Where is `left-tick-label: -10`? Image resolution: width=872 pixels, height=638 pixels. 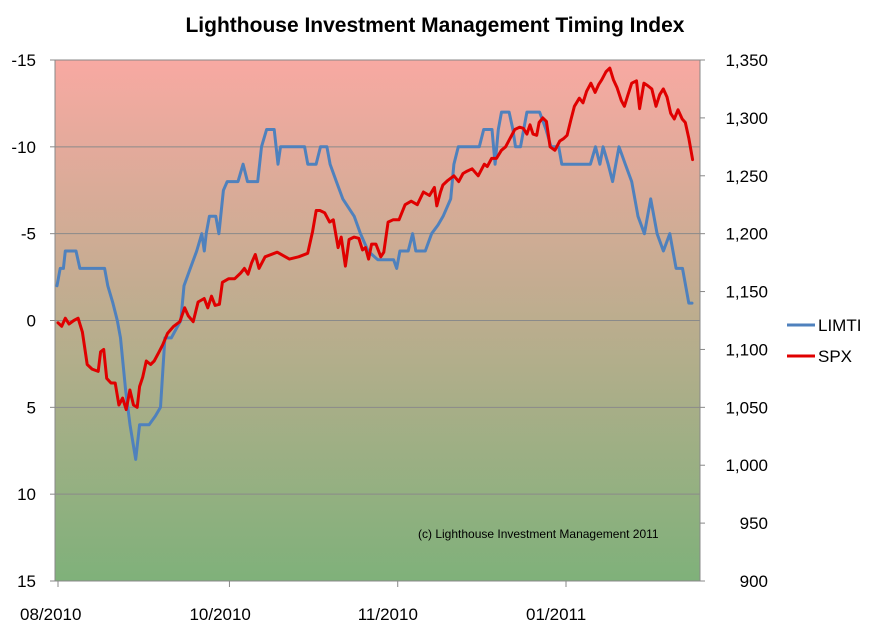
left-tick-label: -10 is located at coordinates (23, 147).